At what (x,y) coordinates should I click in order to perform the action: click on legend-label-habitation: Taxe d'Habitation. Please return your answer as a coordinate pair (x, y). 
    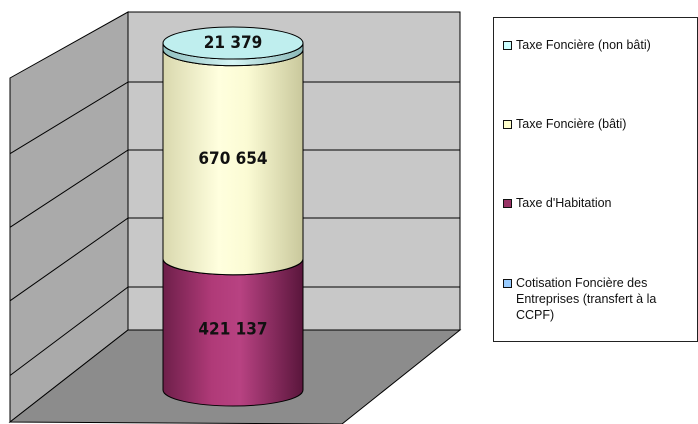
    Looking at the image, I should click on (564, 203).